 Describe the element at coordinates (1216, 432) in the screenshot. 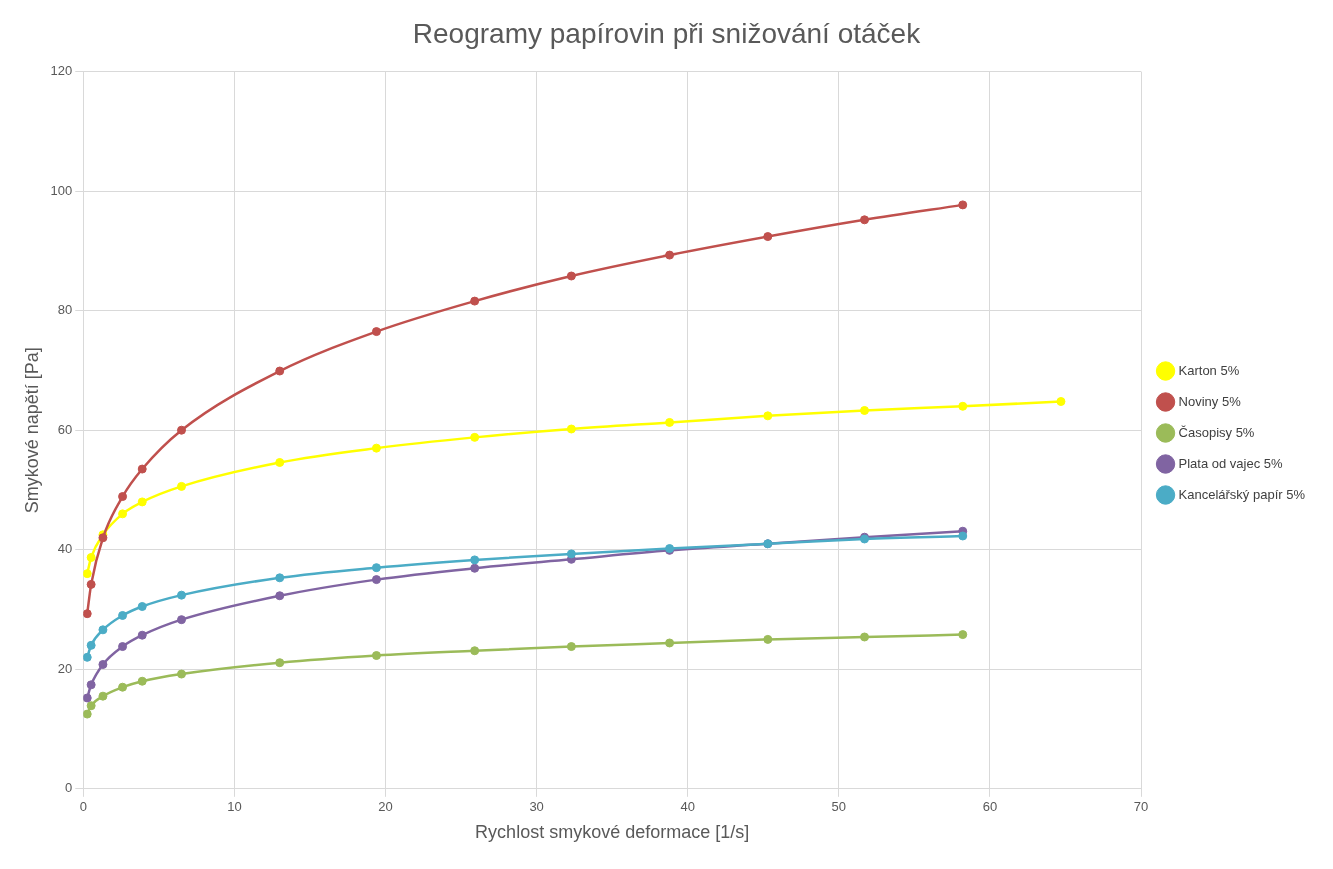

I see `legend-label: Časopisy 5%` at that location.